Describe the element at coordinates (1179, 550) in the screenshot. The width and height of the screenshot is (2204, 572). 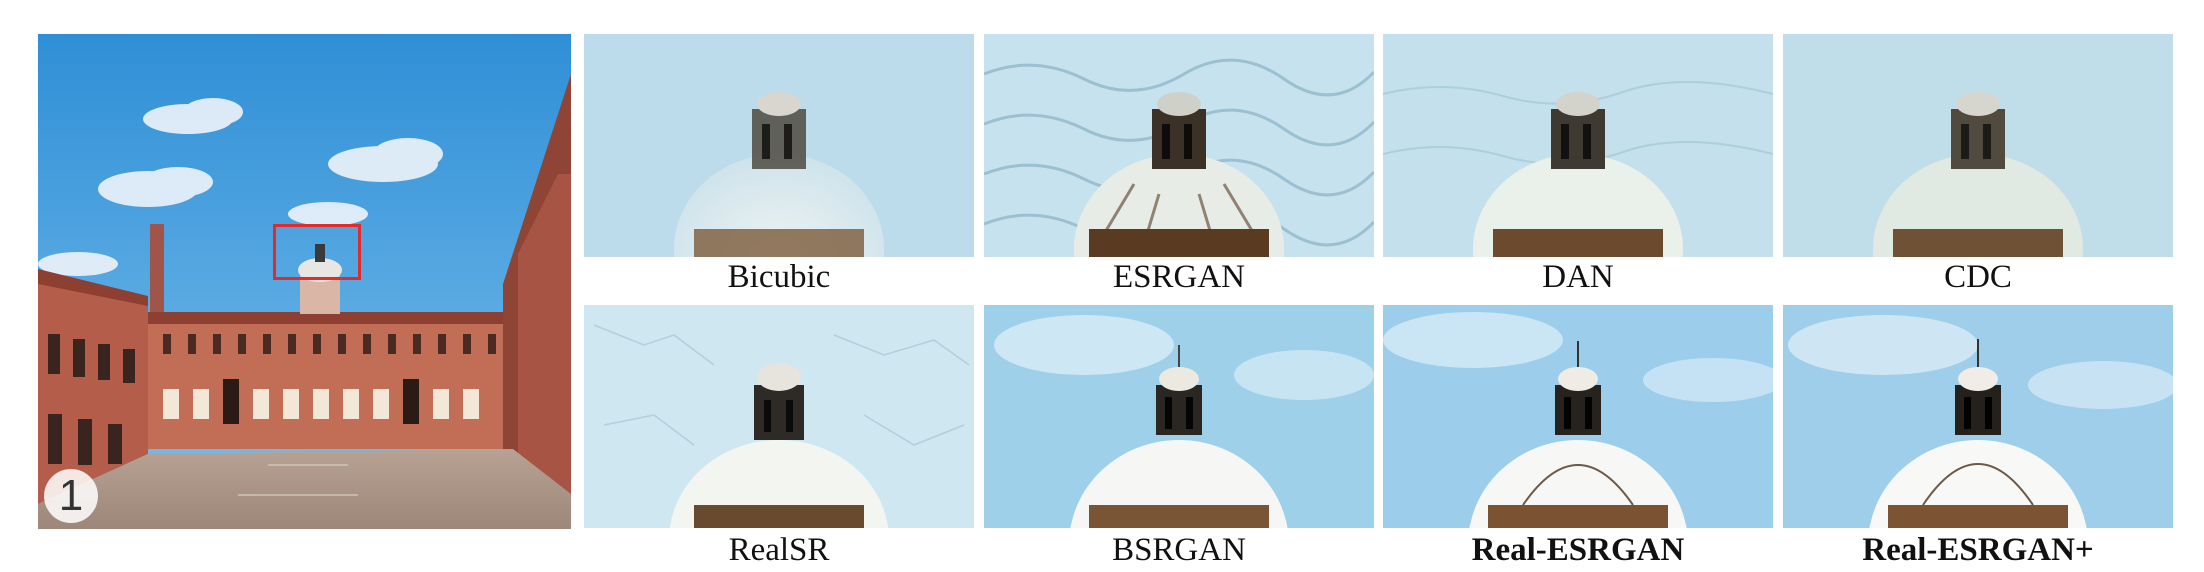
I see `caption-bsrgan: BSRGAN` at that location.